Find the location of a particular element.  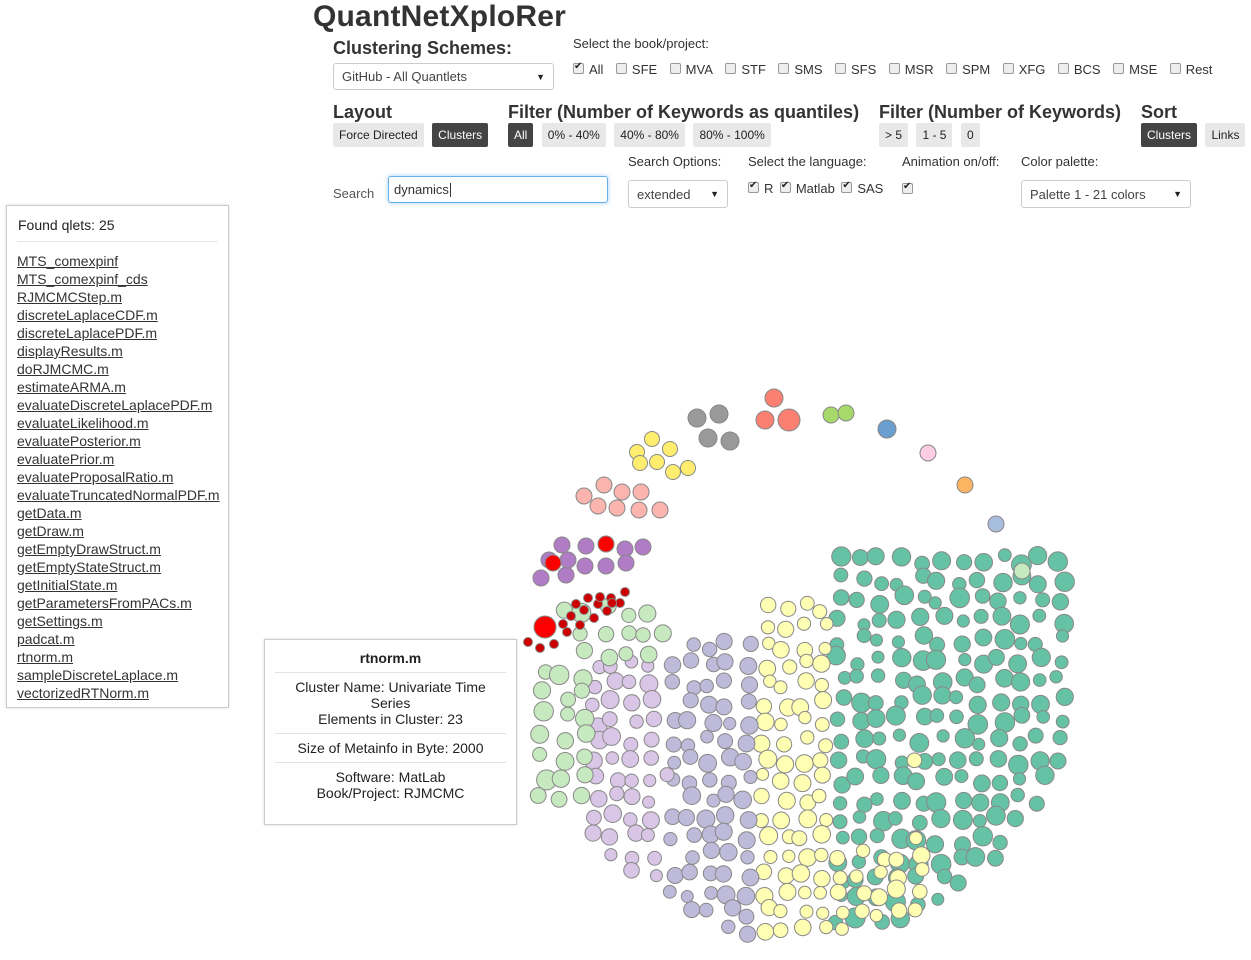

cluster-node-pink is located at coordinates (928, 453).